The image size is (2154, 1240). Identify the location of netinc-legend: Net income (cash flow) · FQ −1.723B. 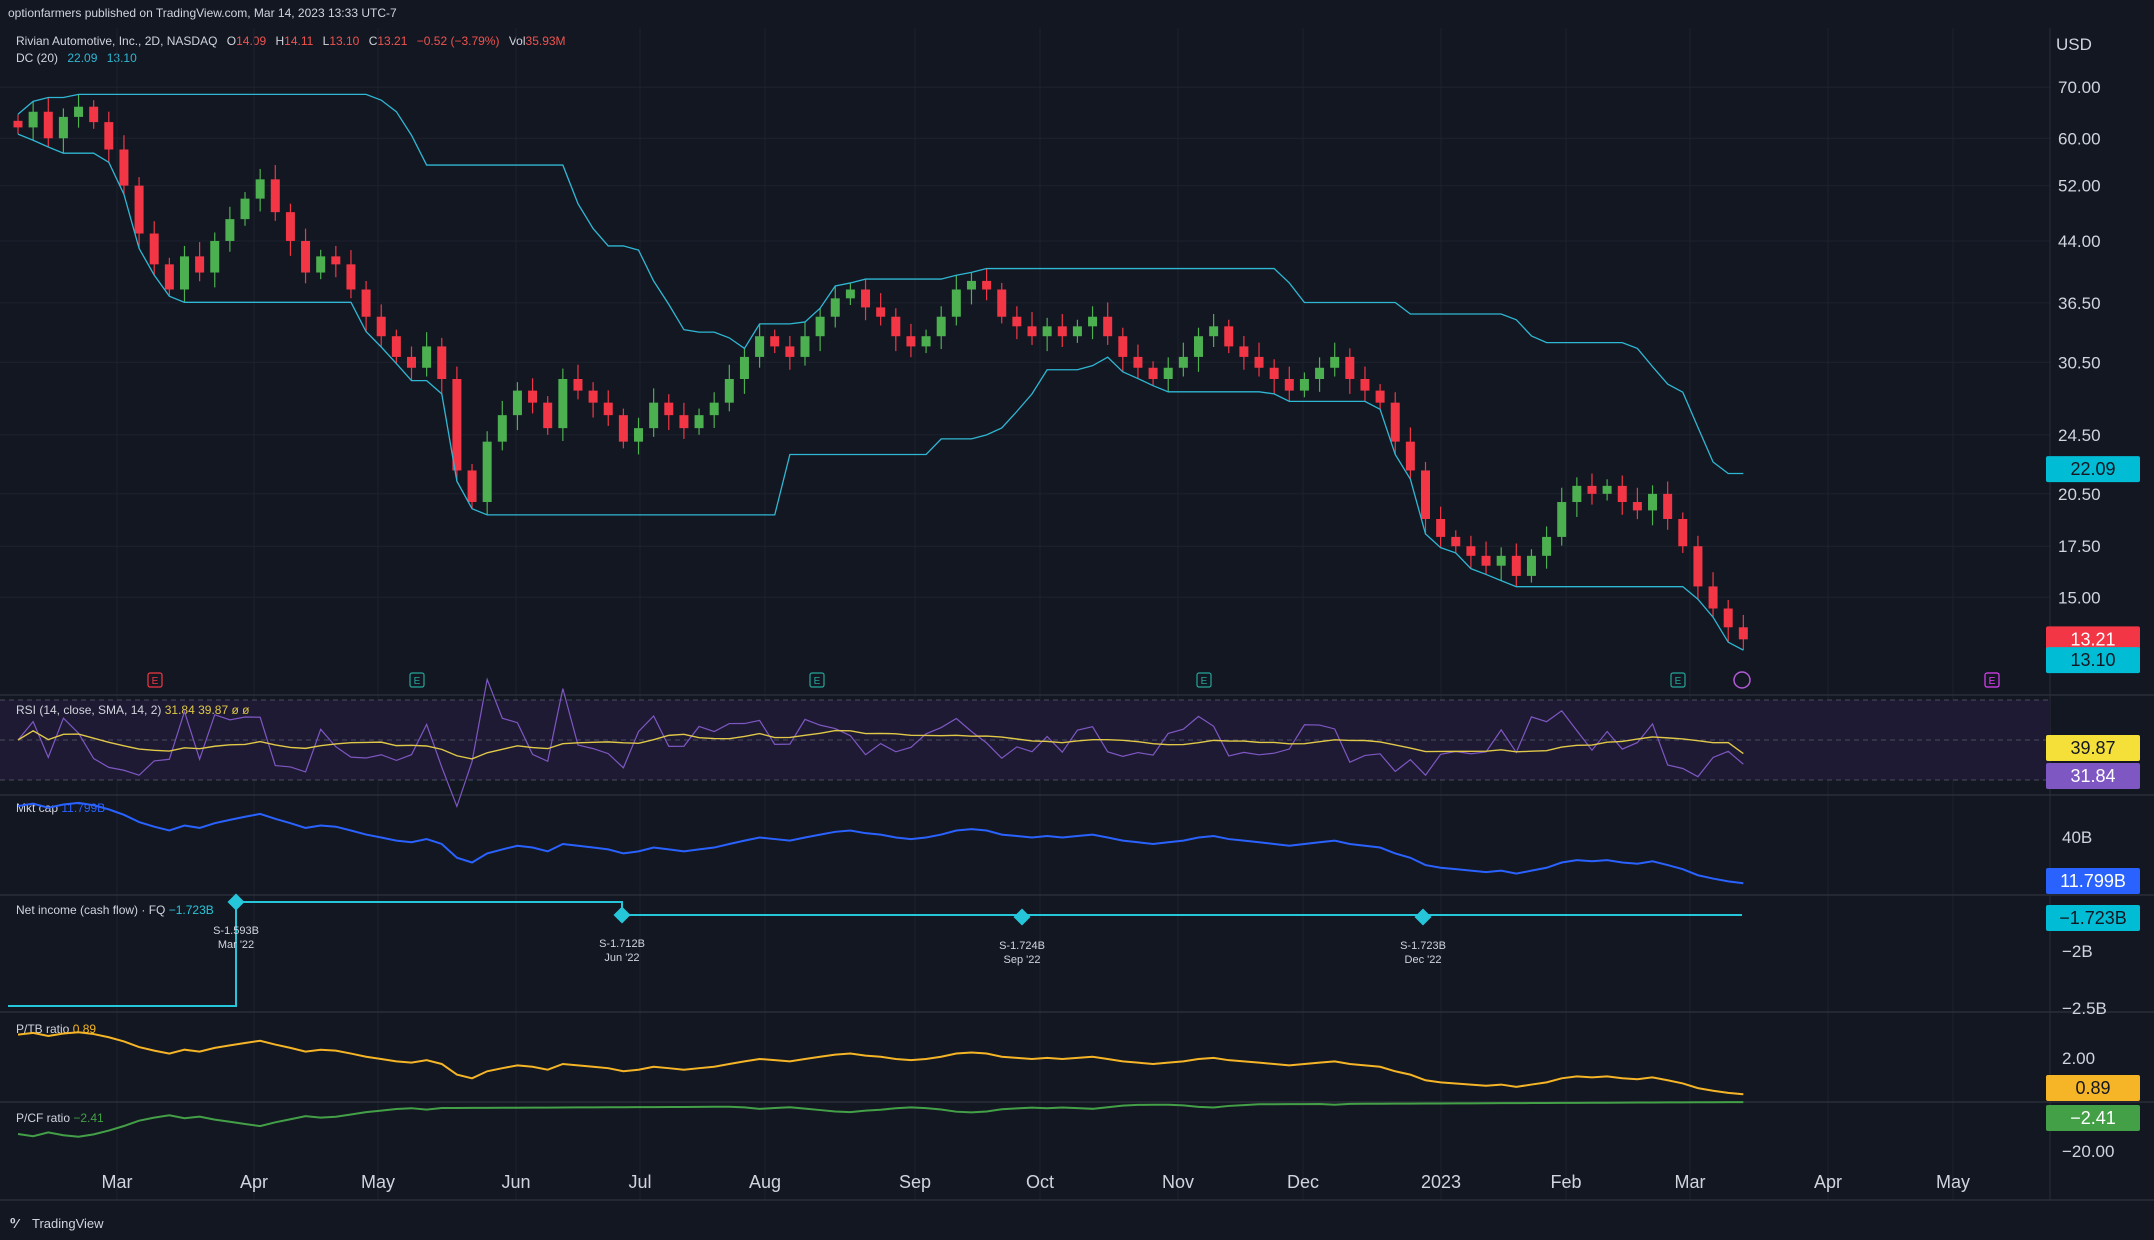
(115, 910).